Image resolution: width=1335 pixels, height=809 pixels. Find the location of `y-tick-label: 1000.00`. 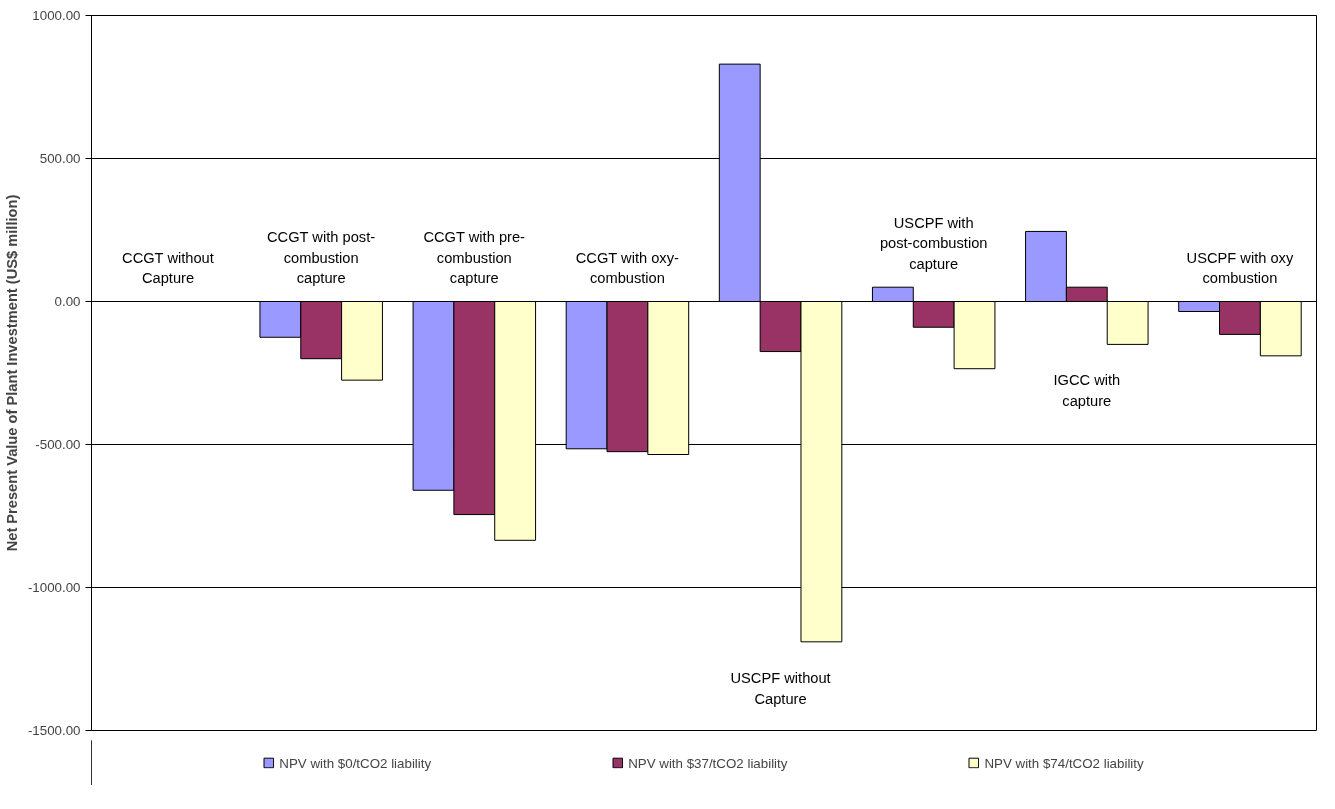

y-tick-label: 1000.00 is located at coordinates (56, 15).